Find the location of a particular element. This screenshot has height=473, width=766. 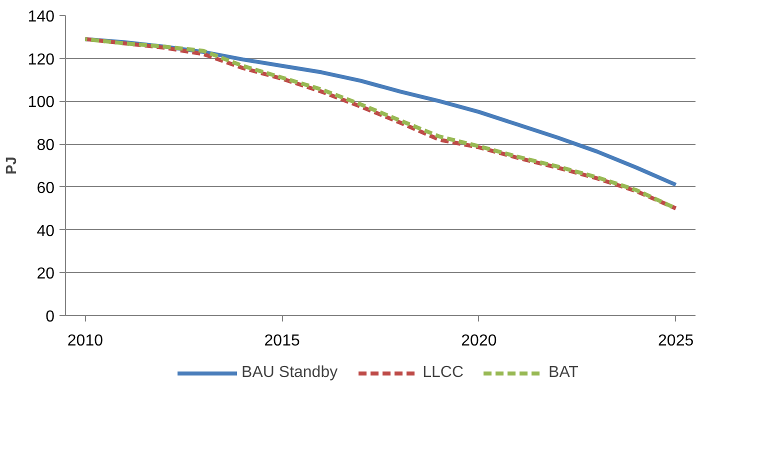

legend-label: BAU Standby is located at coordinates (290, 373).